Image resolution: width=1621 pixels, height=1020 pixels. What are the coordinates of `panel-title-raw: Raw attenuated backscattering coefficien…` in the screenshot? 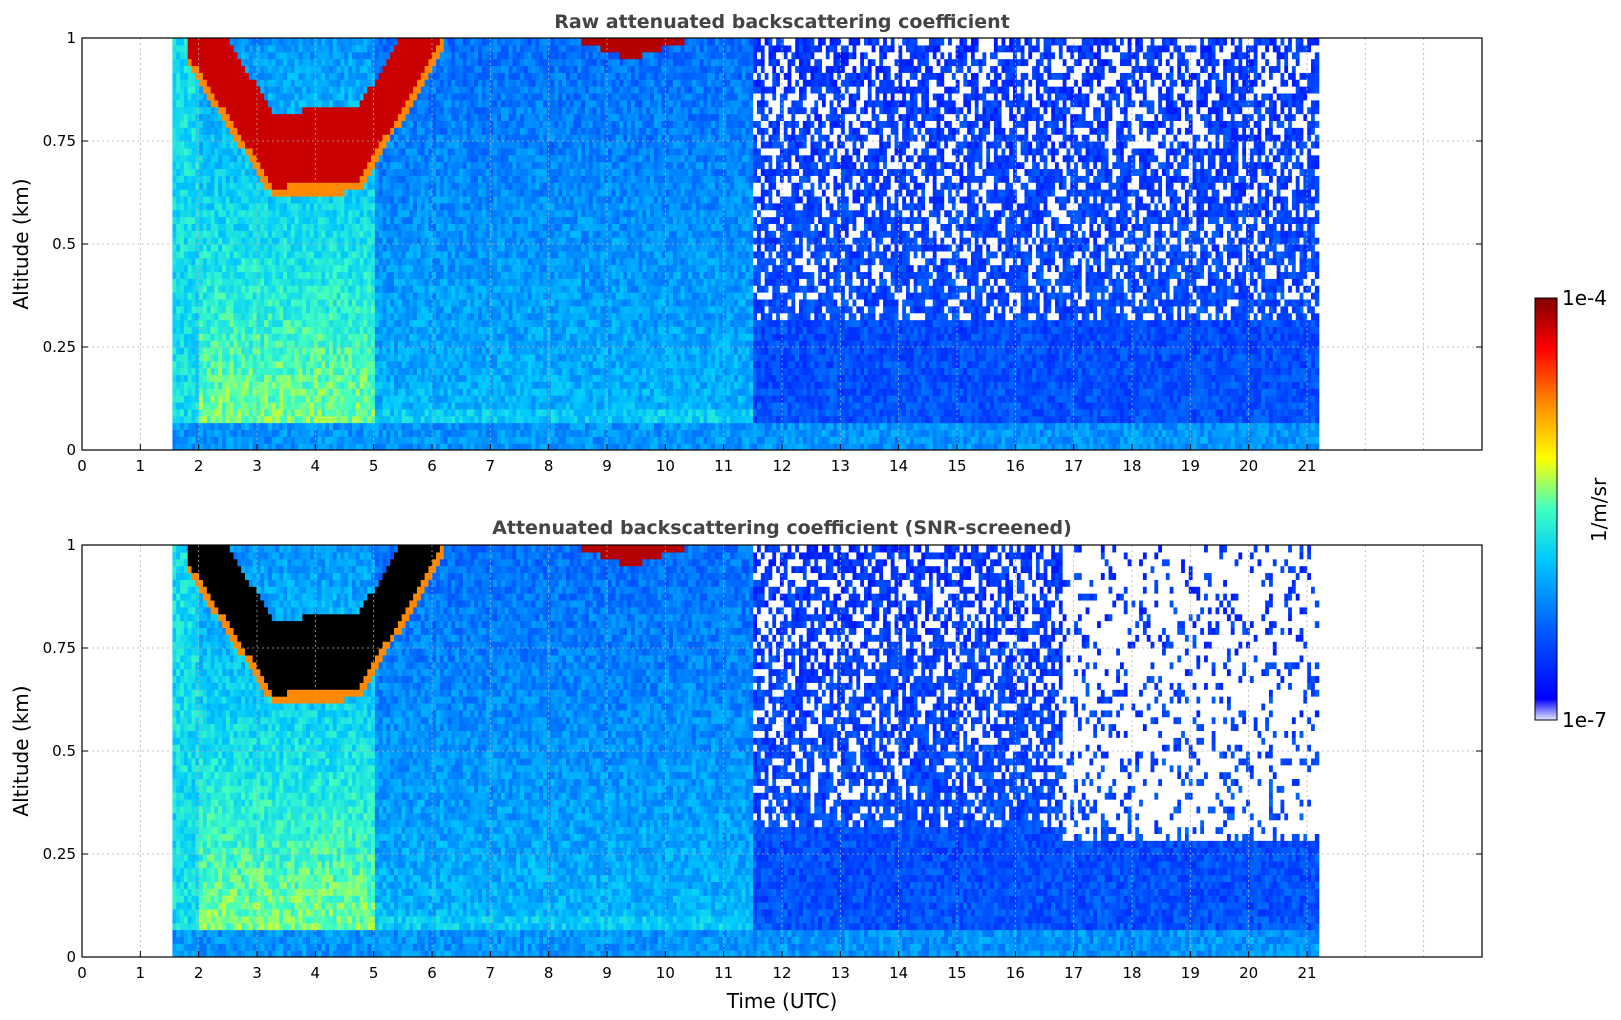 It's located at (782, 22).